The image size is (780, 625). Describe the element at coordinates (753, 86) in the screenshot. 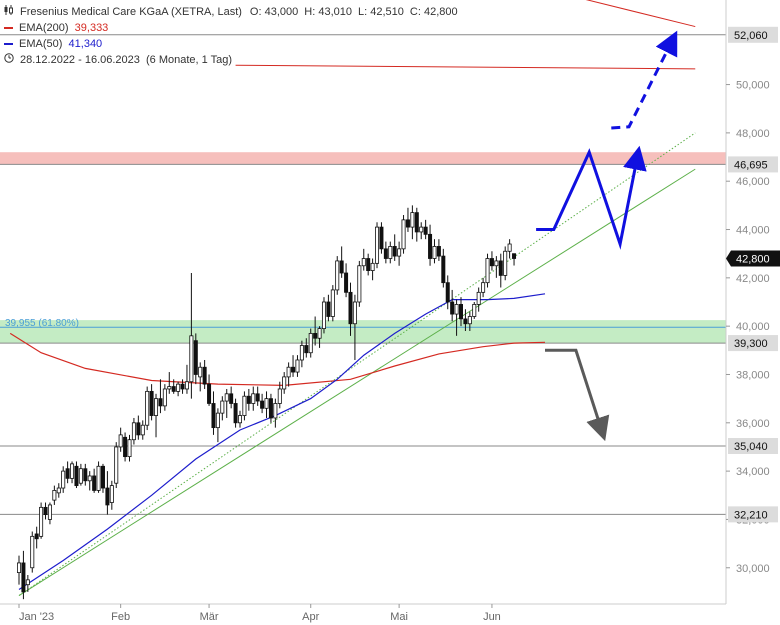

I see `y-tick-label: 50,000` at that location.